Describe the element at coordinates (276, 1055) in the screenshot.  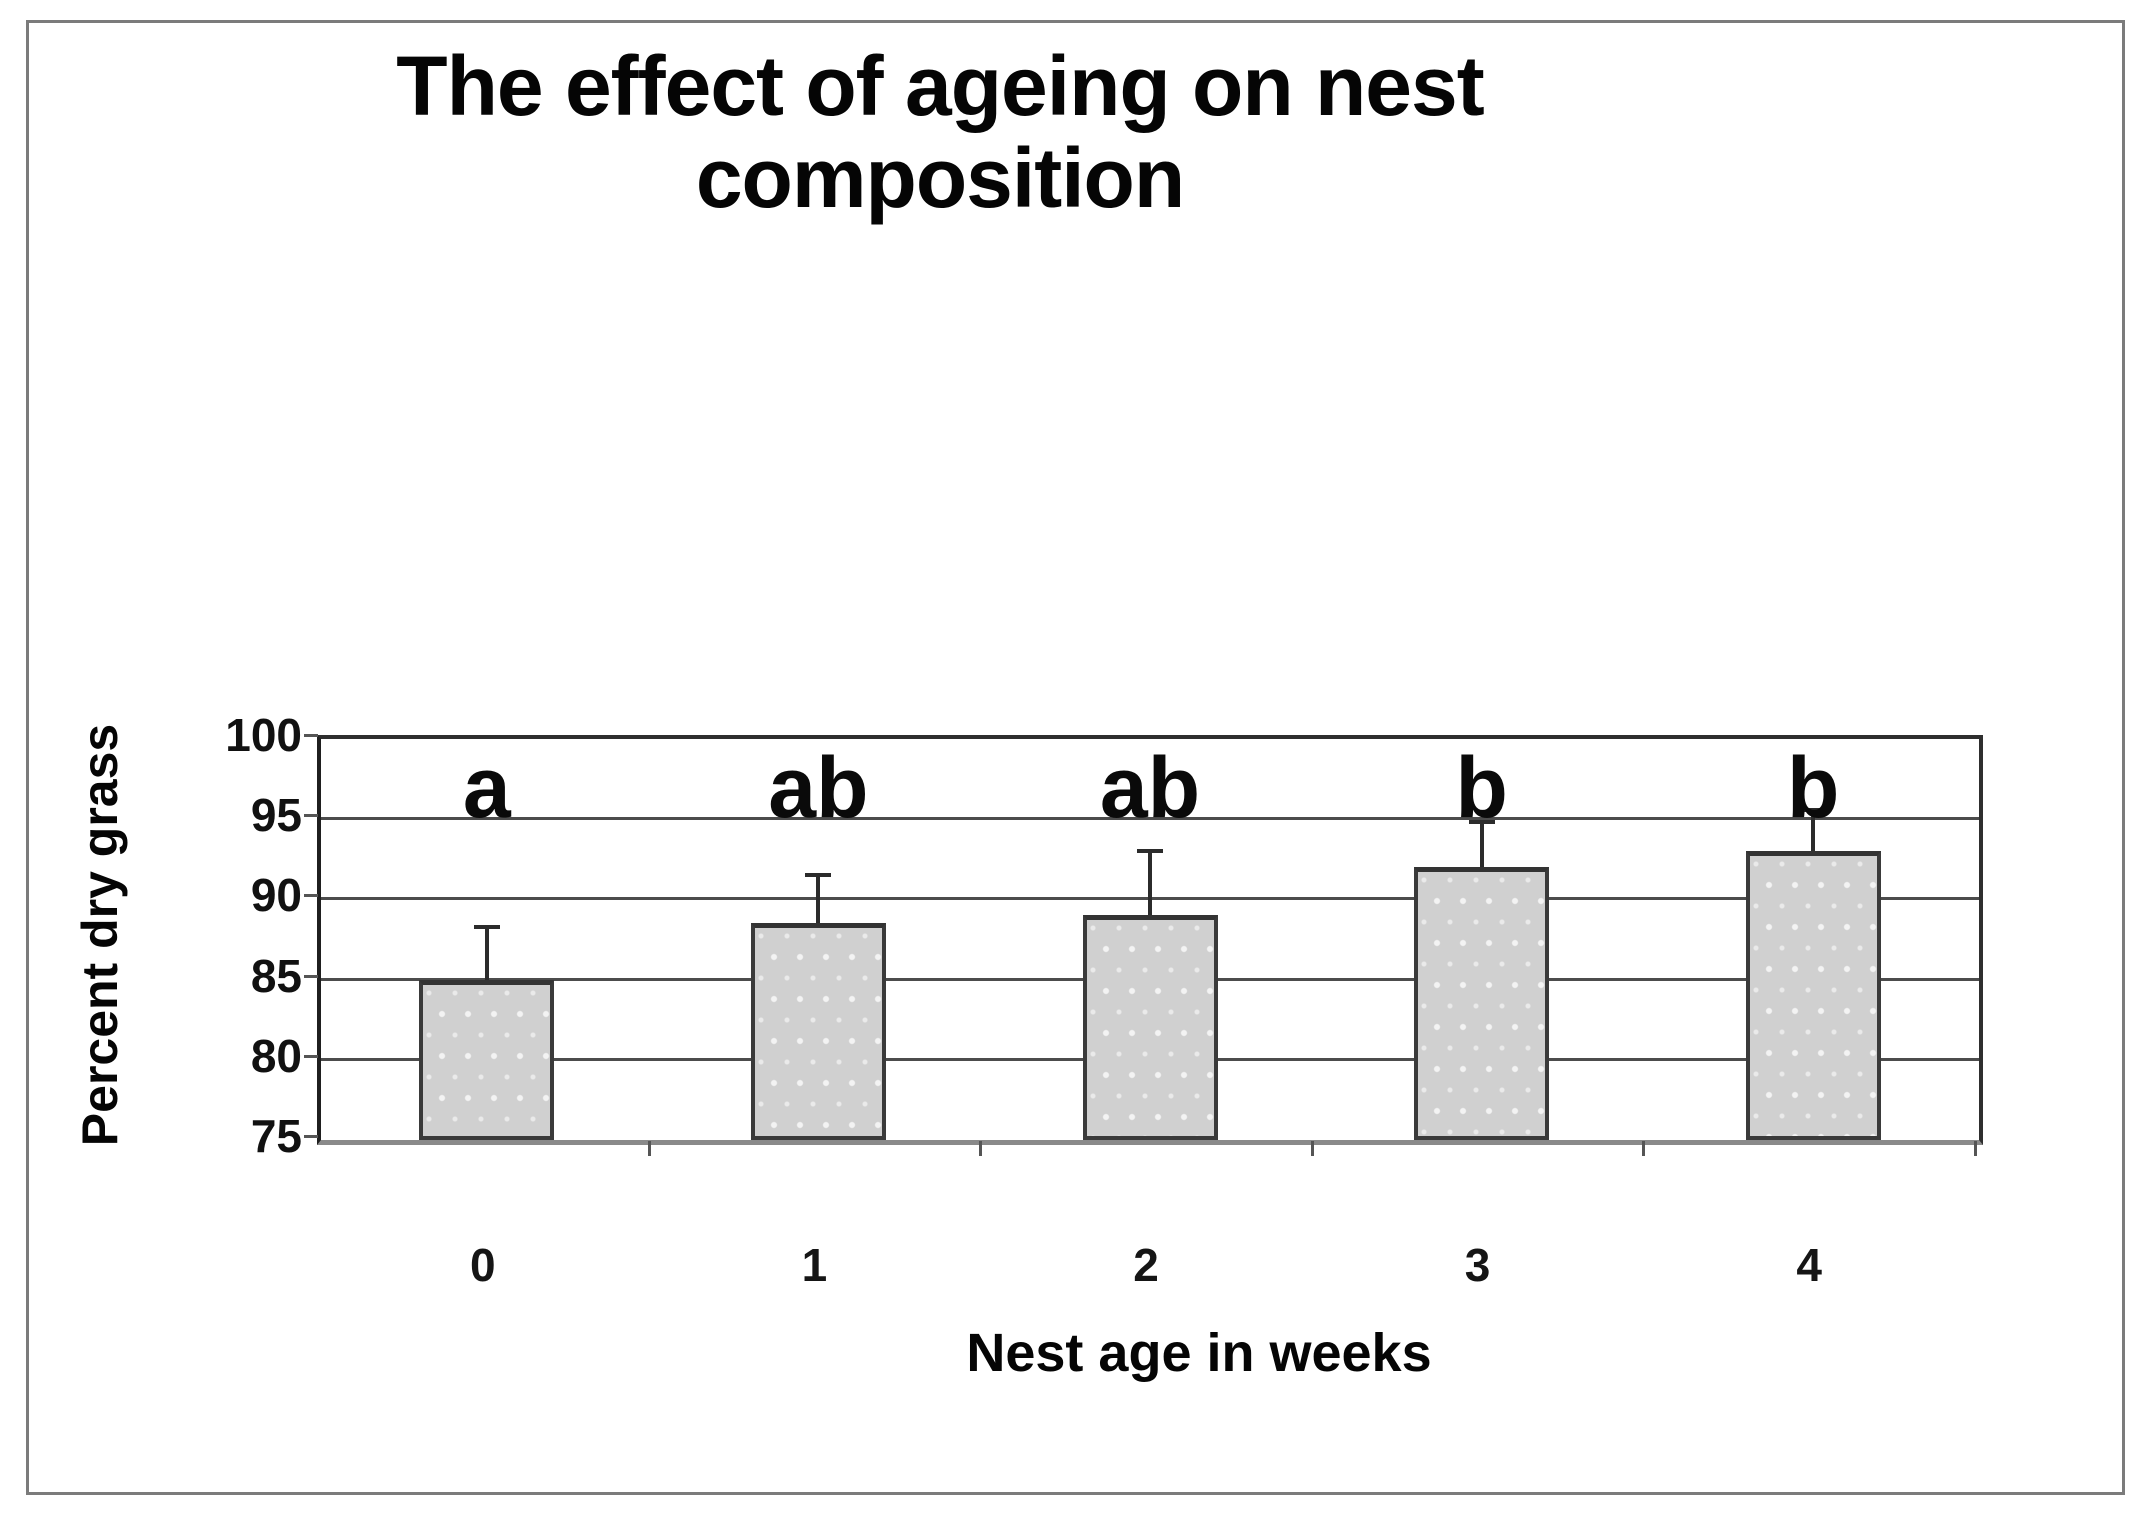
I see `y-tick-label: 80` at that location.